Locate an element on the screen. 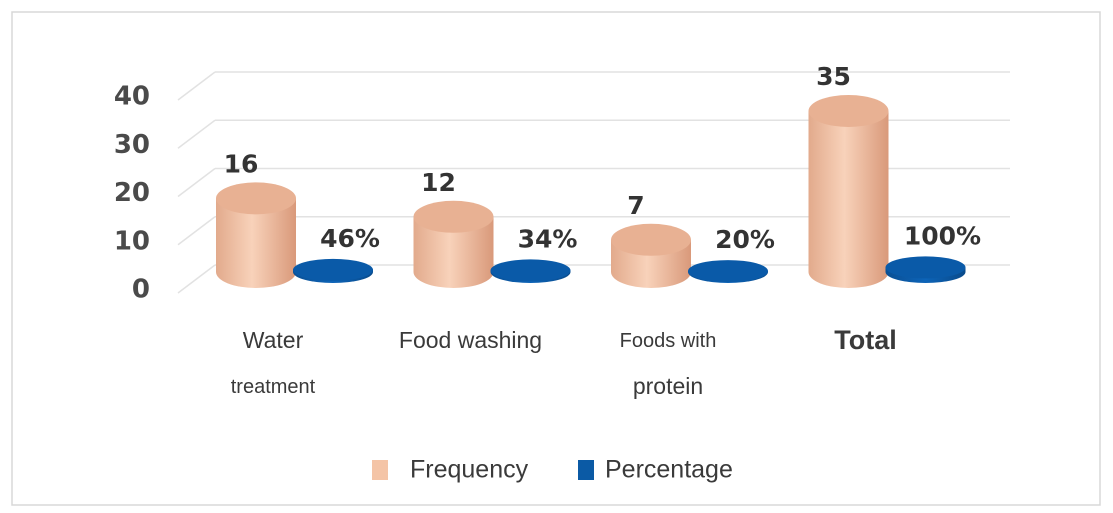  y-tick-label: 10 is located at coordinates (132, 241).